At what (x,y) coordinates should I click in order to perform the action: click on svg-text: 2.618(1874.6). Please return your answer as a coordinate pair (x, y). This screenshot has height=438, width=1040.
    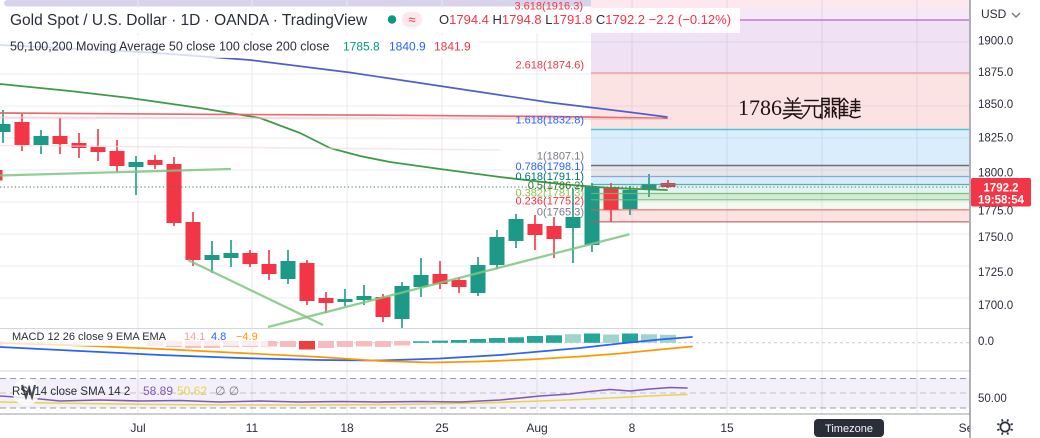
    Looking at the image, I should click on (550, 66).